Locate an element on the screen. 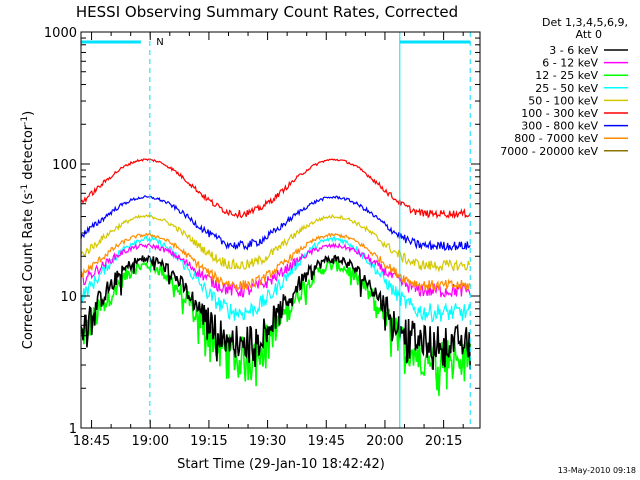 The height and width of the screenshot is (480, 640). legend-label-4: 50 - 100 keV is located at coordinates (563, 100).